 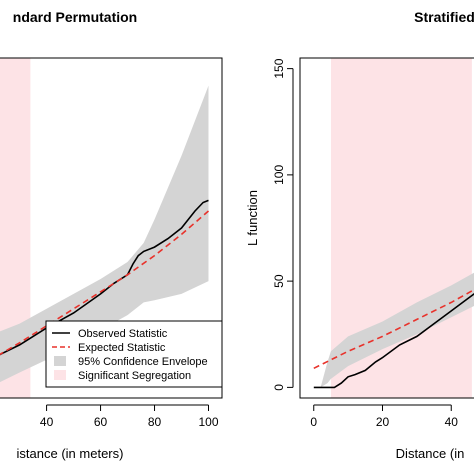 What do you see at coordinates (143, 362) in the screenshot?
I see `legend-label: 95% Confidence Envelope` at bounding box center [143, 362].